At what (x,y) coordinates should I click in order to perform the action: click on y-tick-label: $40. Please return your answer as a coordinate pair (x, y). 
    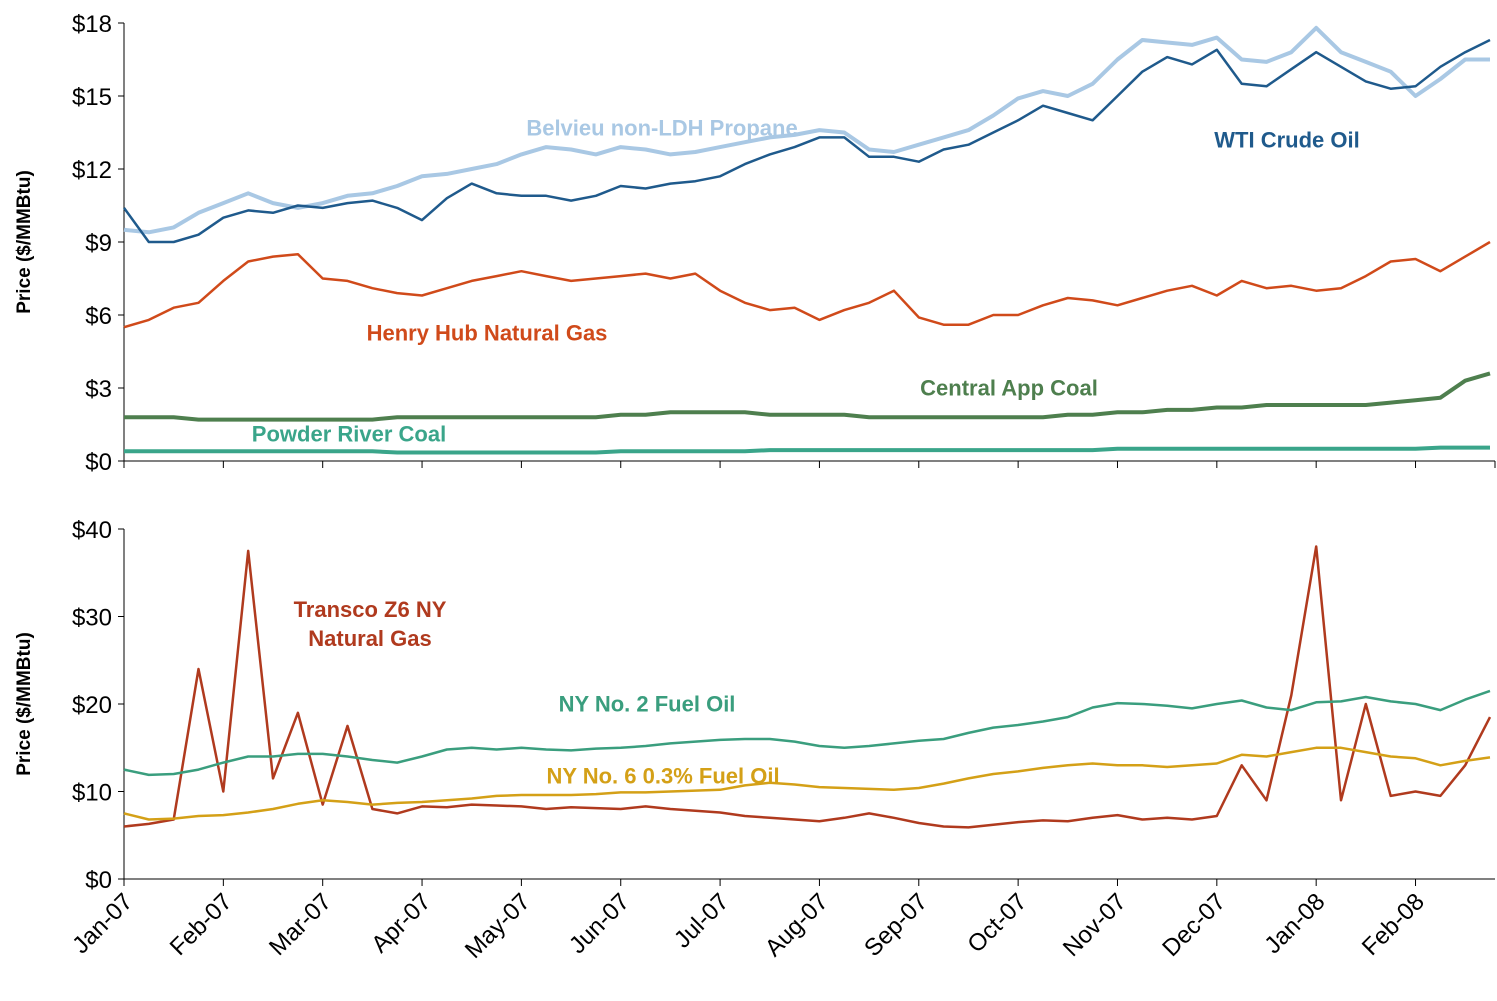
    Looking at the image, I should click on (92, 530).